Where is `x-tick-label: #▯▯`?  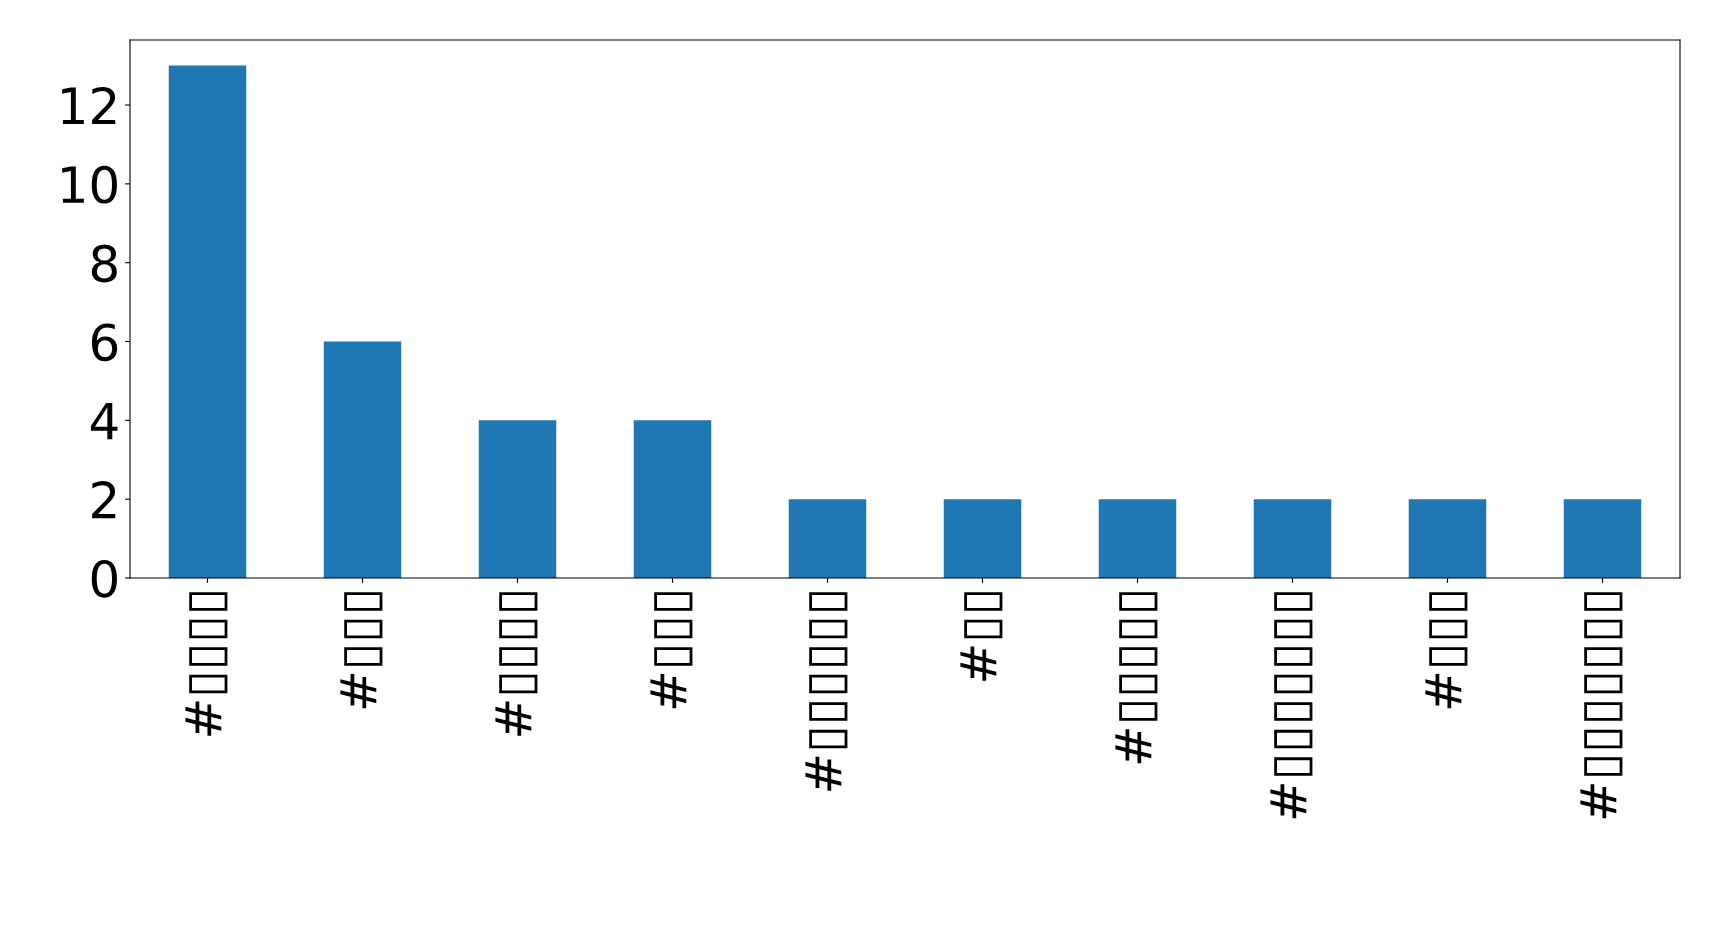 x-tick-label: #▯▯ is located at coordinates (981, 636).